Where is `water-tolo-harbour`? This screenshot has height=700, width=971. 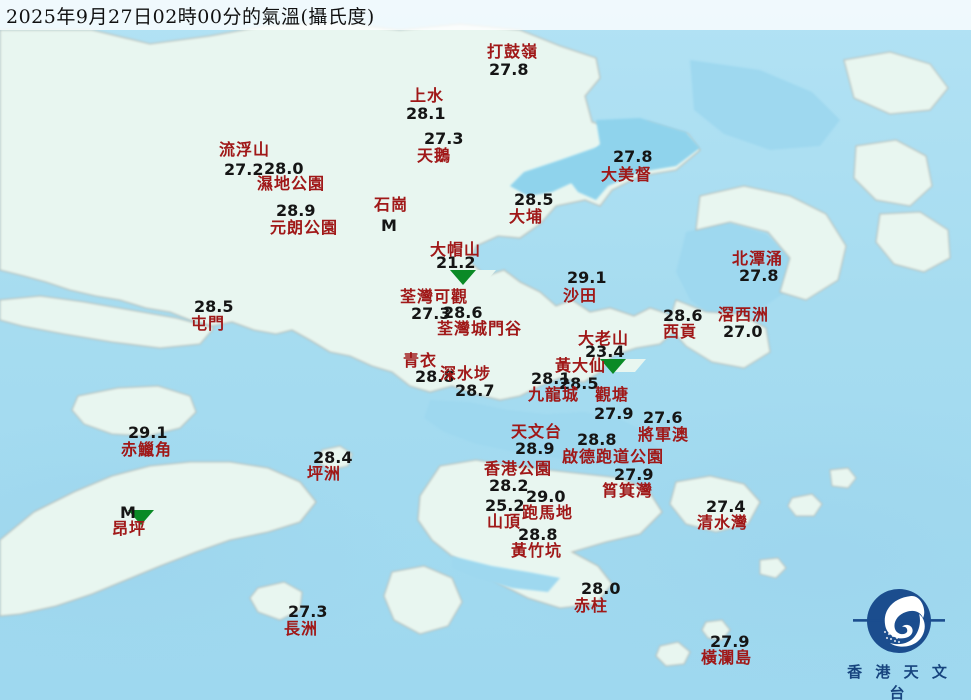 water-tolo-harbour is located at coordinates (633, 159).